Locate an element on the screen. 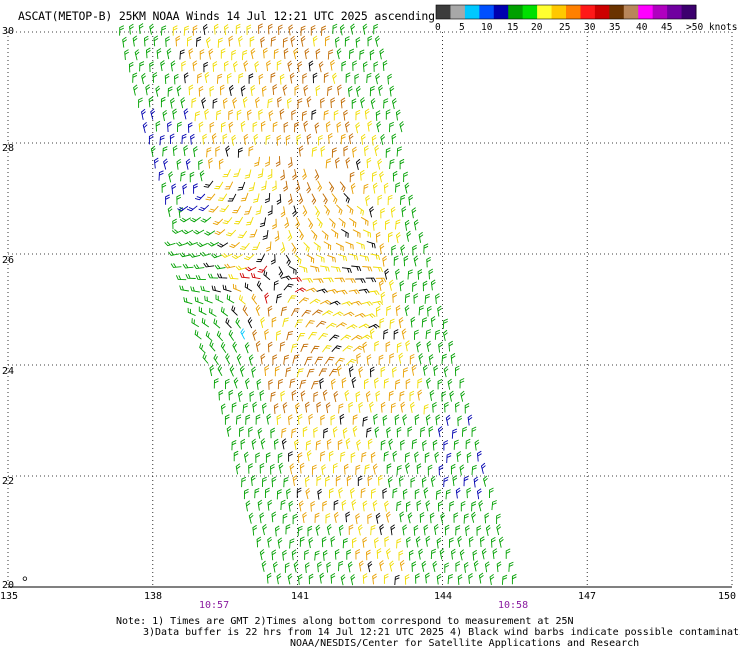  lat-label-26: 26 is located at coordinates (7, 260).